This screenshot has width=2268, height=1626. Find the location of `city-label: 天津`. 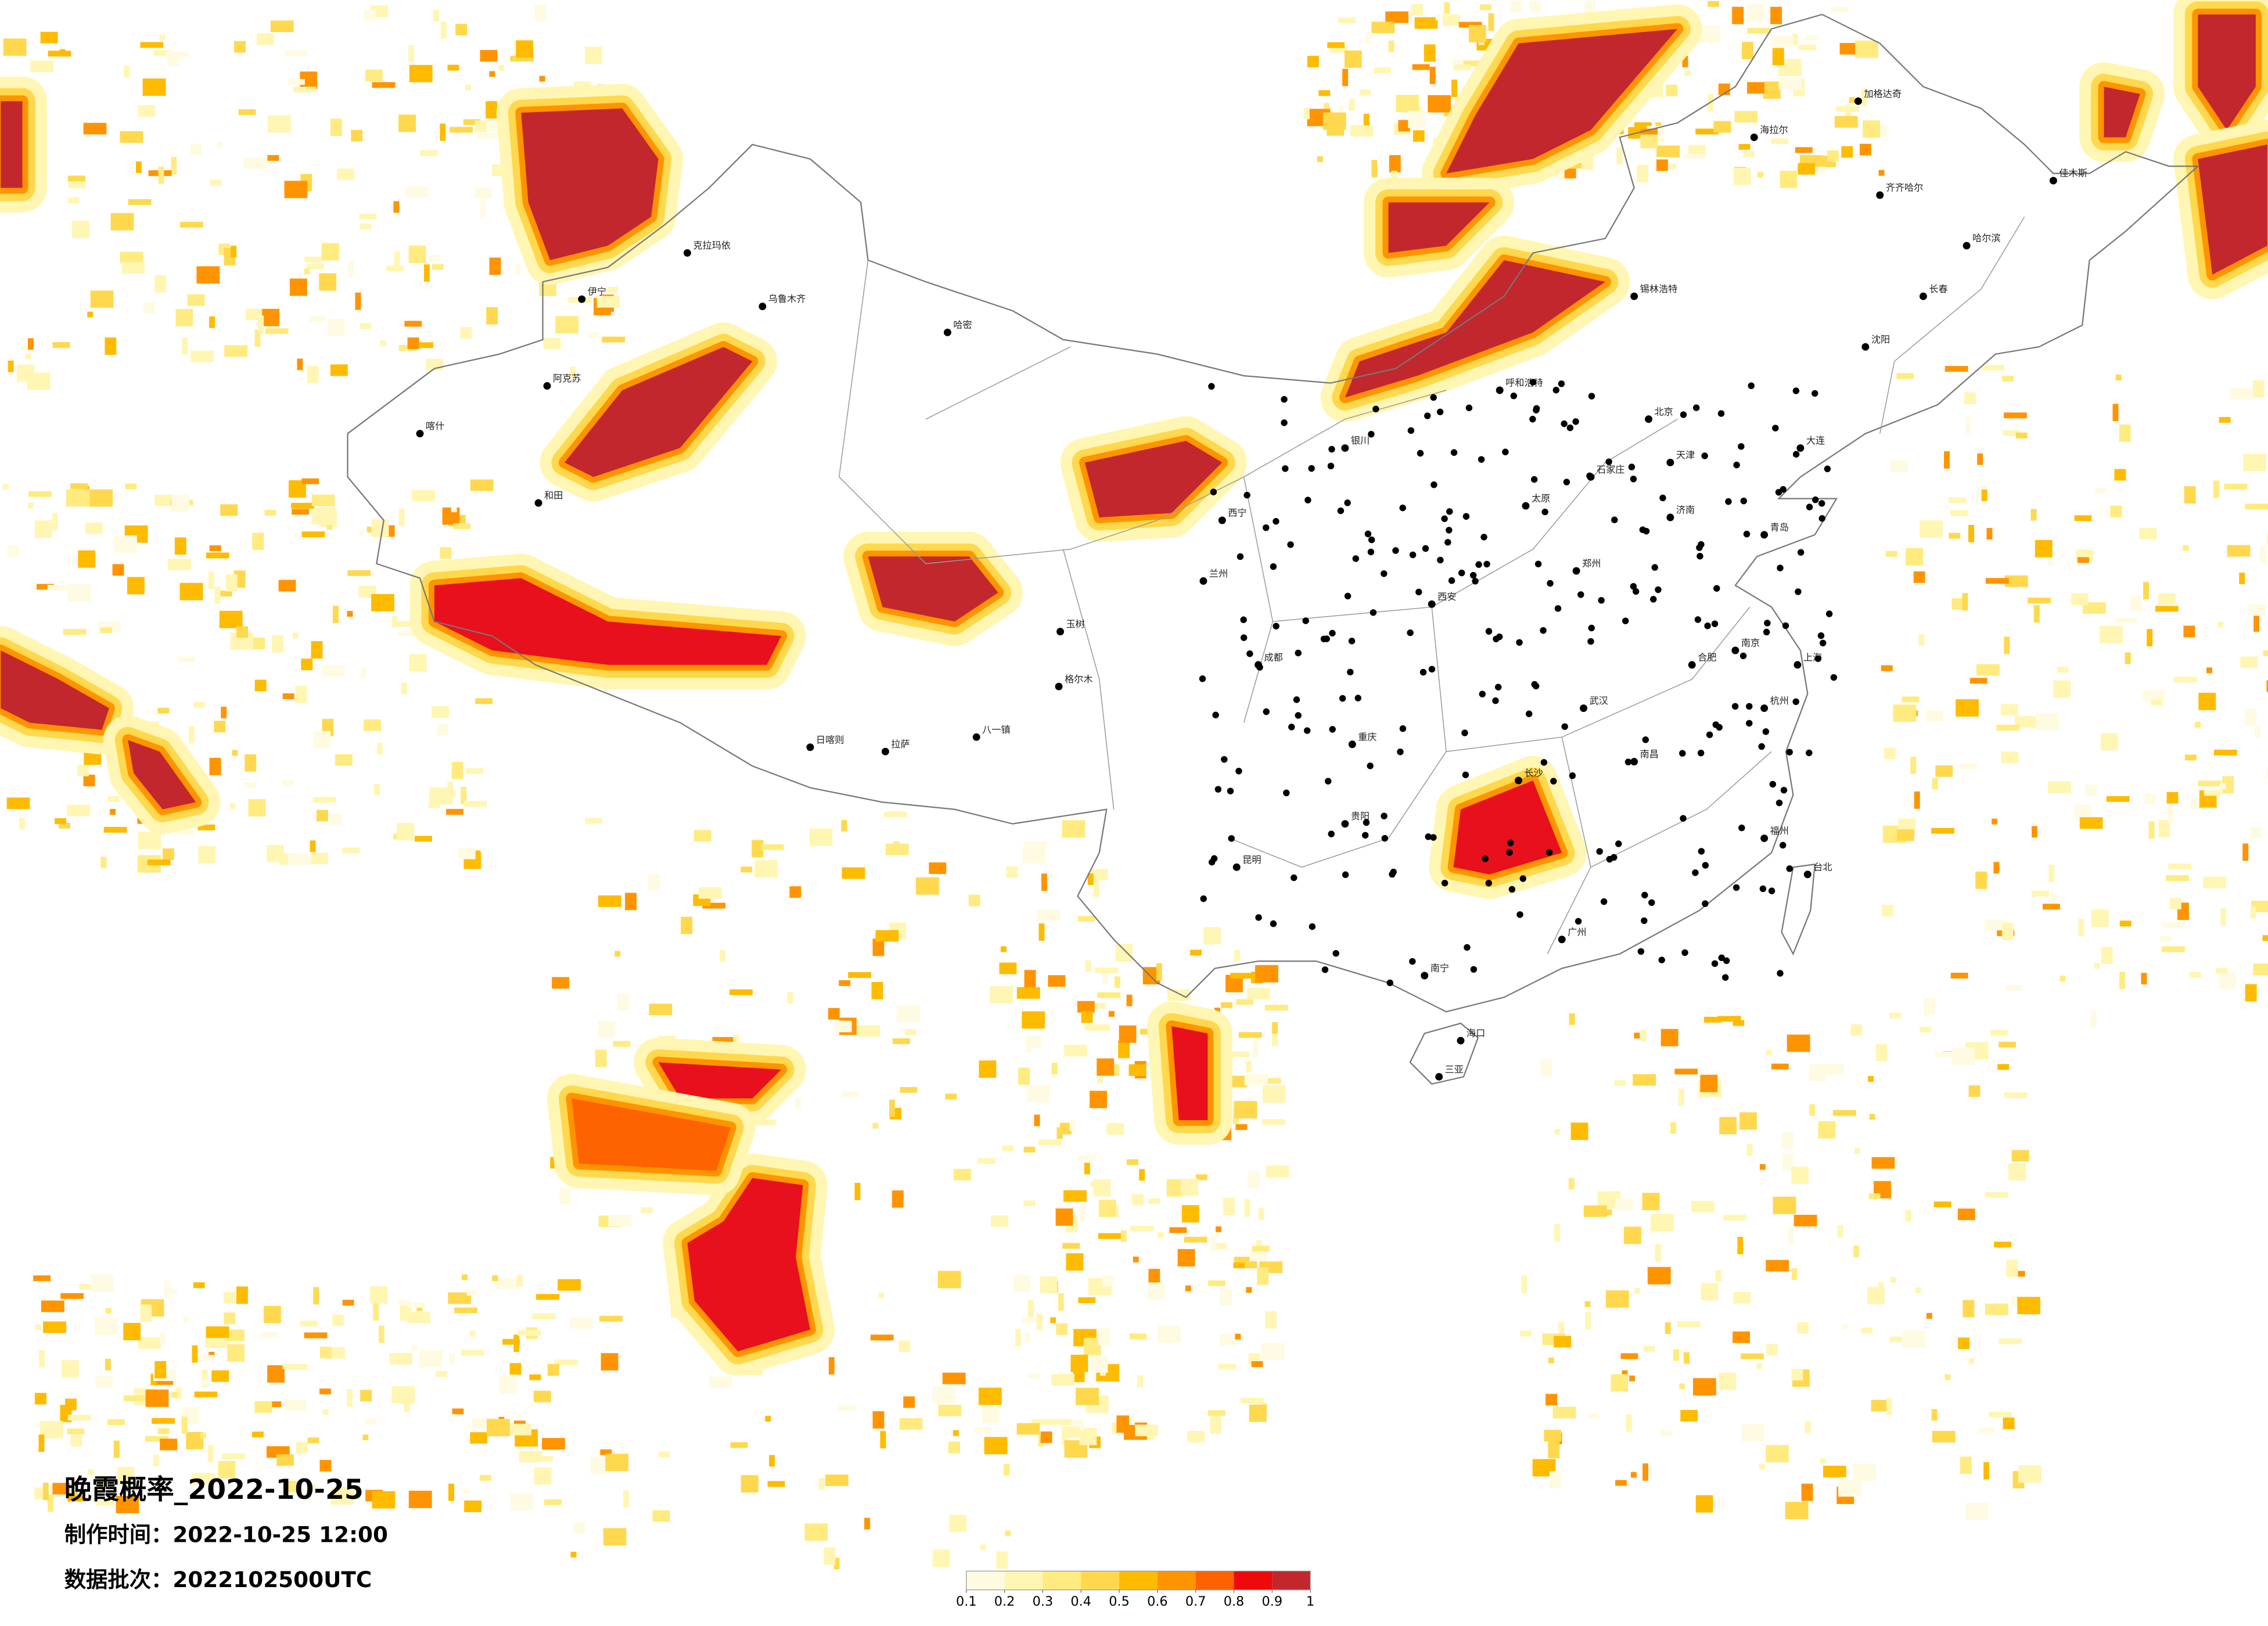

city-label: 天津 is located at coordinates (1685, 455).